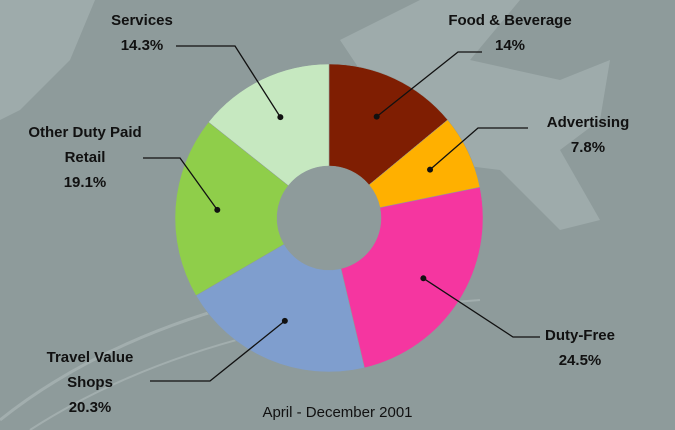 This screenshot has width=675, height=430. What do you see at coordinates (337, 412) in the screenshot?
I see `subtitle: April - December 2001` at bounding box center [337, 412].